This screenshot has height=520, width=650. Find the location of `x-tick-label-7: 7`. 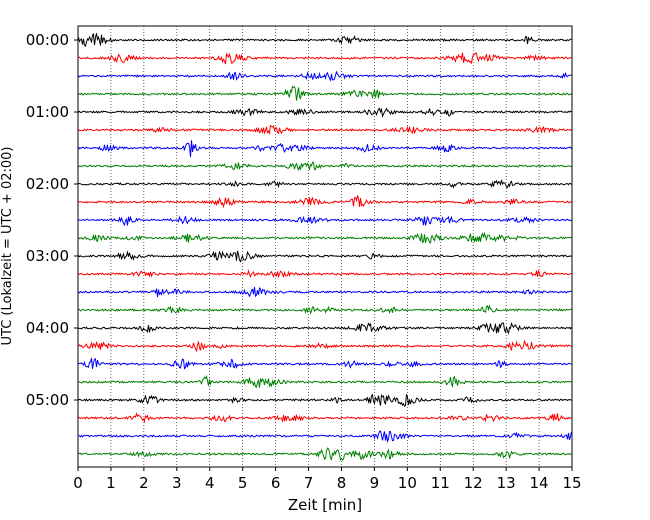

x-tick-label-7: 7 is located at coordinates (309, 483).